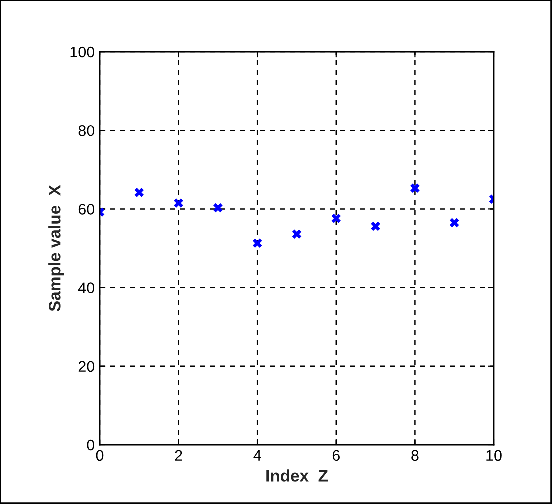 This screenshot has height=504, width=552. What do you see at coordinates (86, 209) in the screenshot?
I see `y-tick-label: 60` at bounding box center [86, 209].